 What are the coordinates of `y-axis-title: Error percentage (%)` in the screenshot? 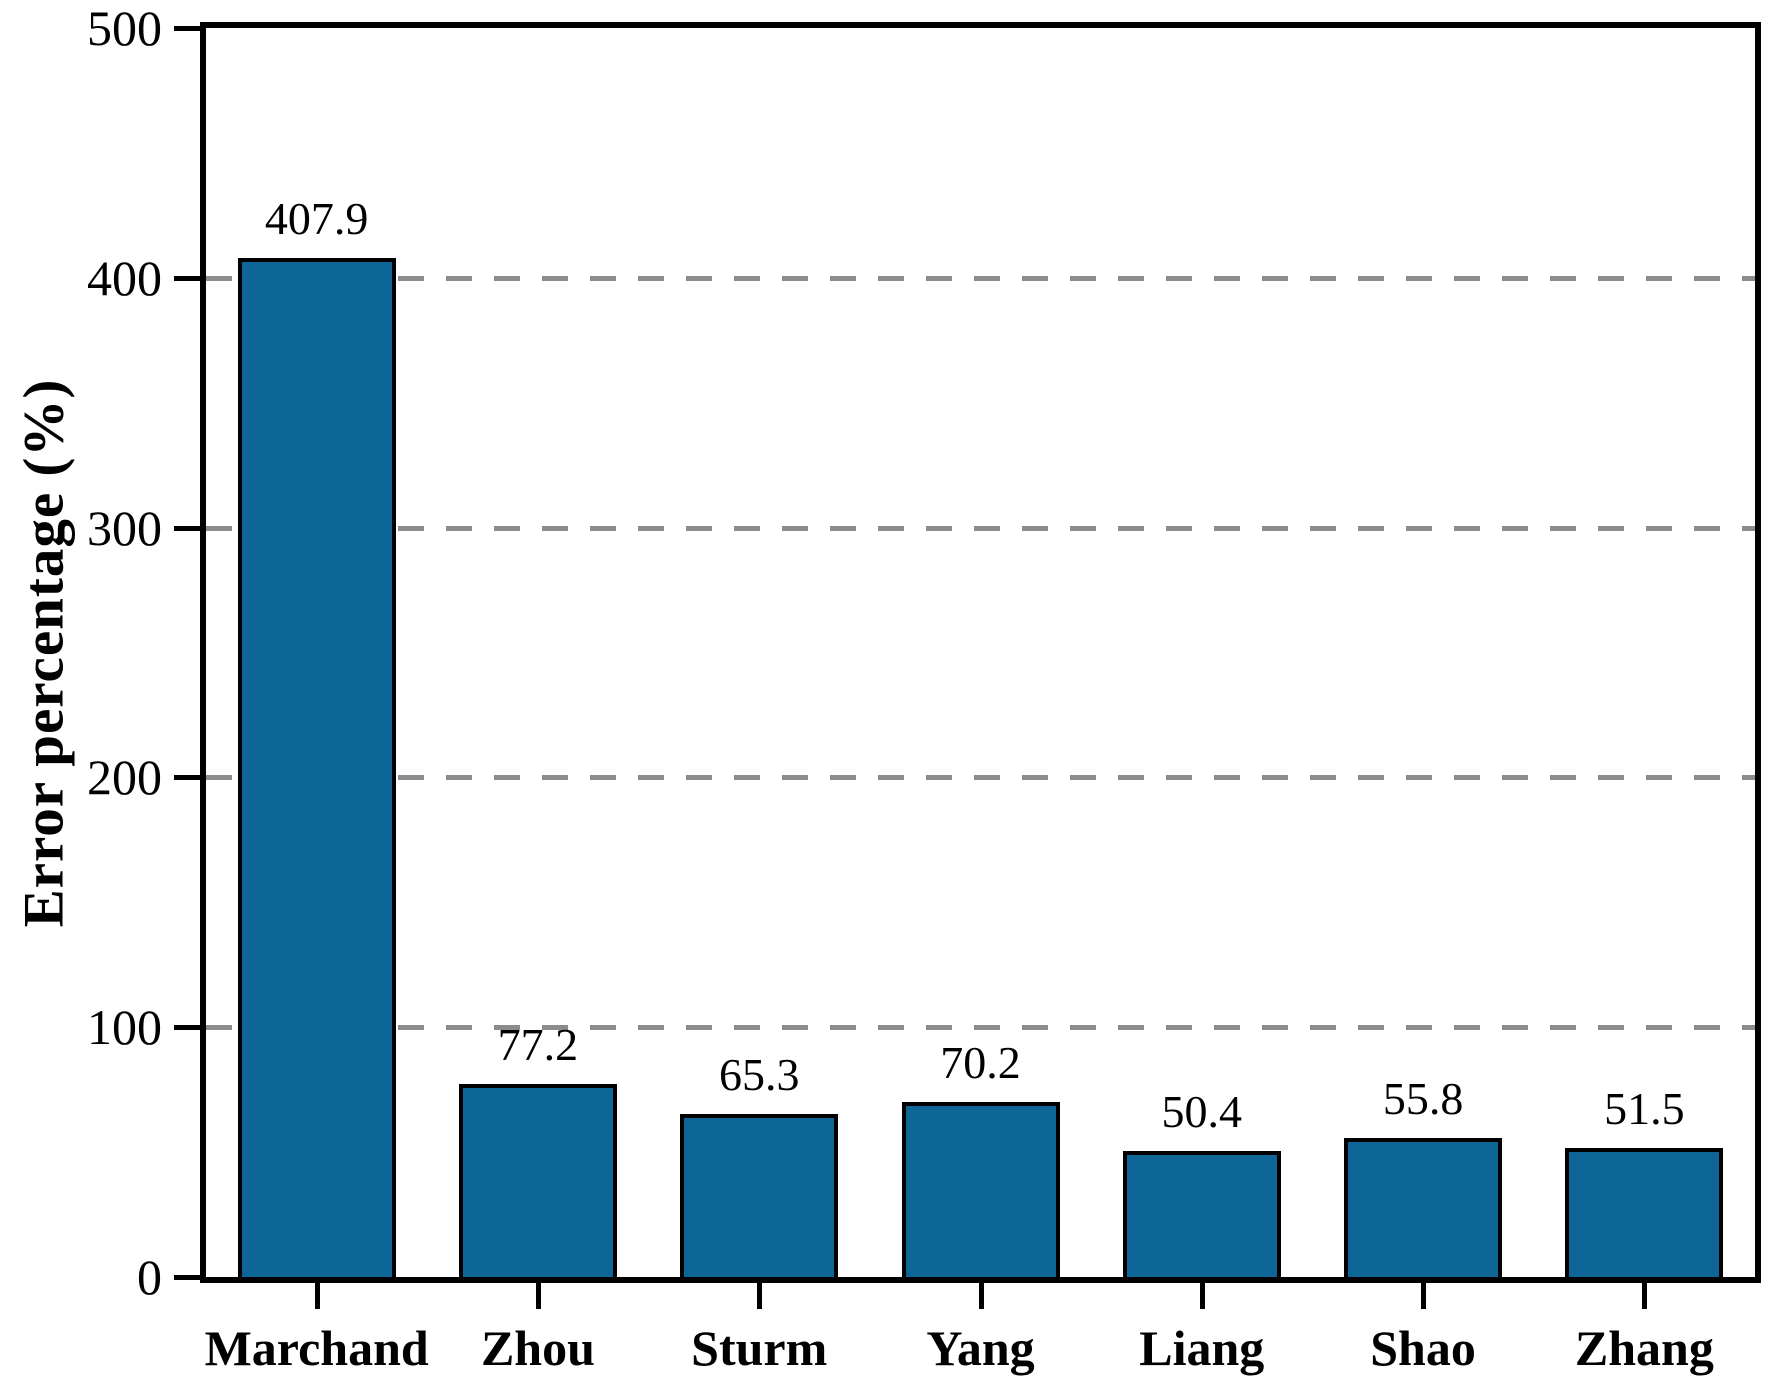 It's located at (44, 652).